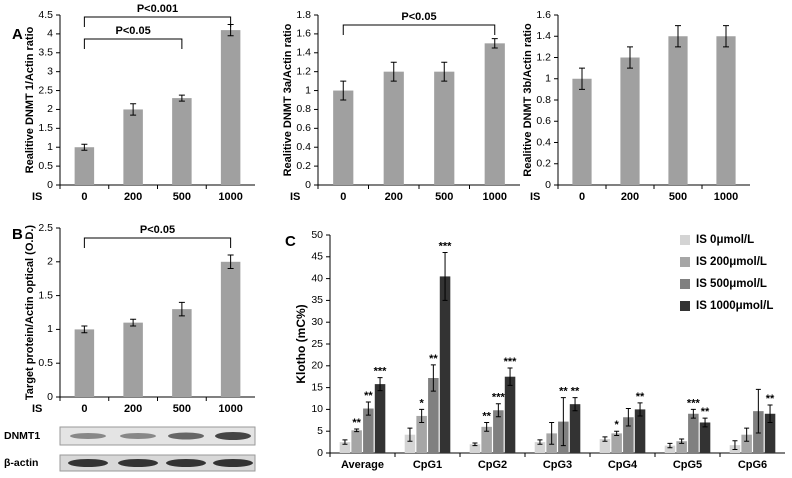 Image resolution: width=792 pixels, height=478 pixels. What do you see at coordinates (295, 197) in the screenshot?
I see `x-axis-title: IS` at bounding box center [295, 197].